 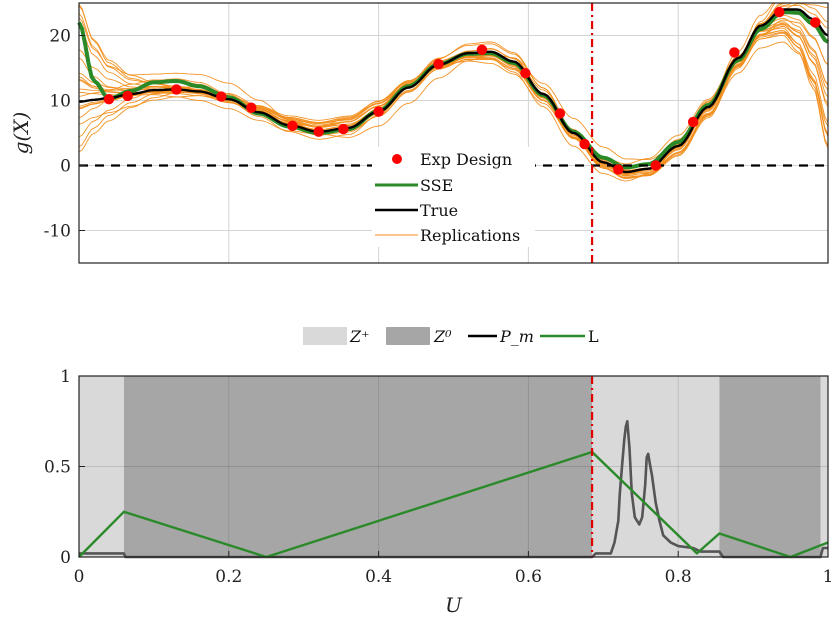 I want to click on legend-sse-label: SSE, so click(x=436, y=185).